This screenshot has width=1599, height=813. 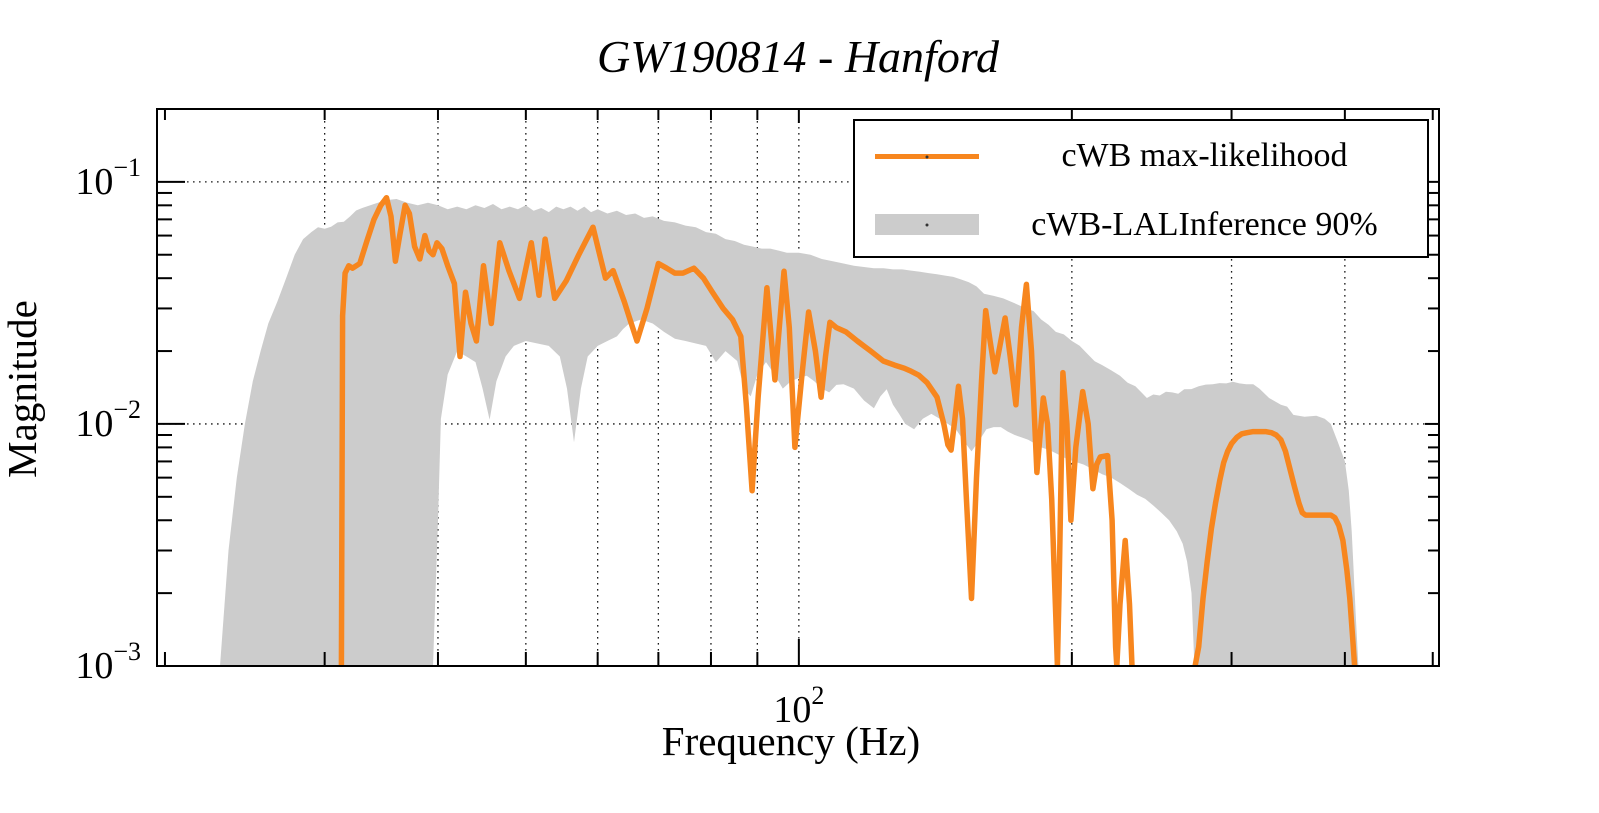 I want to click on y-tick-label-1: 10⁻², so click(x=108, y=420).